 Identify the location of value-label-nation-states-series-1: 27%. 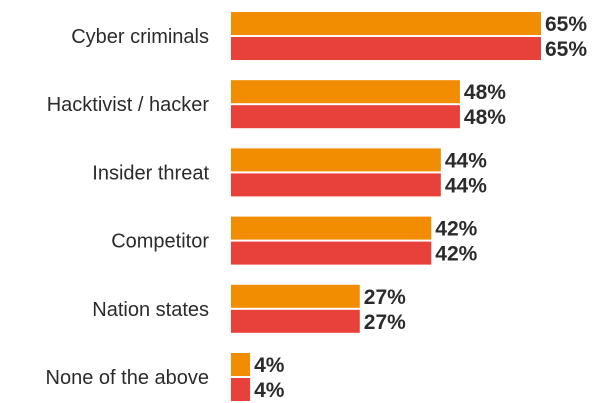
(385, 297).